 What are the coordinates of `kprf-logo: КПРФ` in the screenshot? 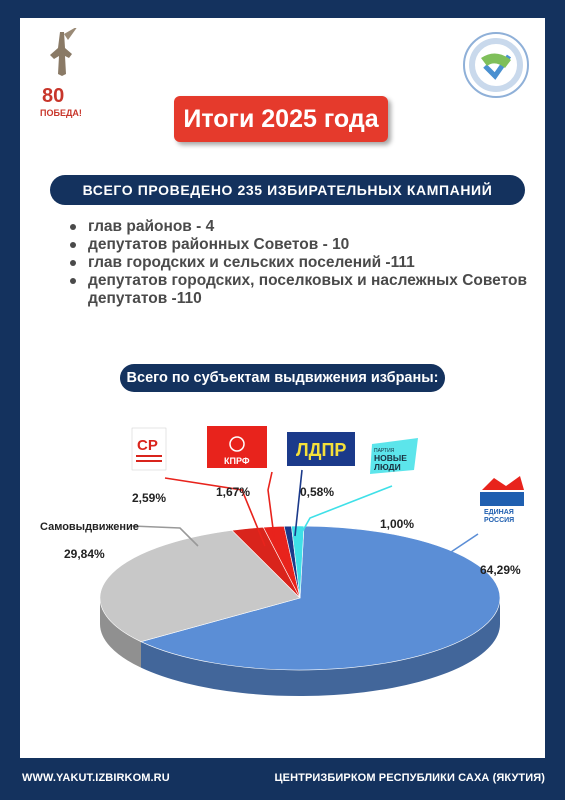 It's located at (237, 447).